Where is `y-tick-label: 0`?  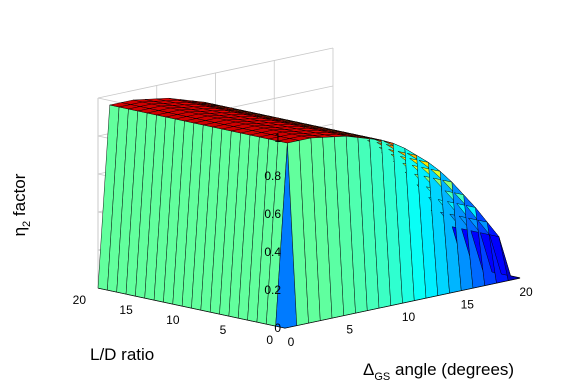
y-tick-label: 0 is located at coordinates (269, 340).